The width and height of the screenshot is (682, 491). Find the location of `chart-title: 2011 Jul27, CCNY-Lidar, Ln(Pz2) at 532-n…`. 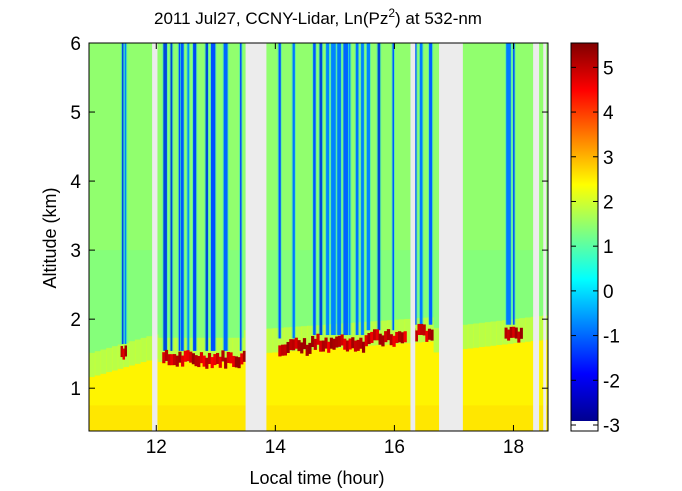

chart-title: 2011 Jul27, CCNY-Lidar, Ln(Pz2) at 532-n… is located at coordinates (318, 17).